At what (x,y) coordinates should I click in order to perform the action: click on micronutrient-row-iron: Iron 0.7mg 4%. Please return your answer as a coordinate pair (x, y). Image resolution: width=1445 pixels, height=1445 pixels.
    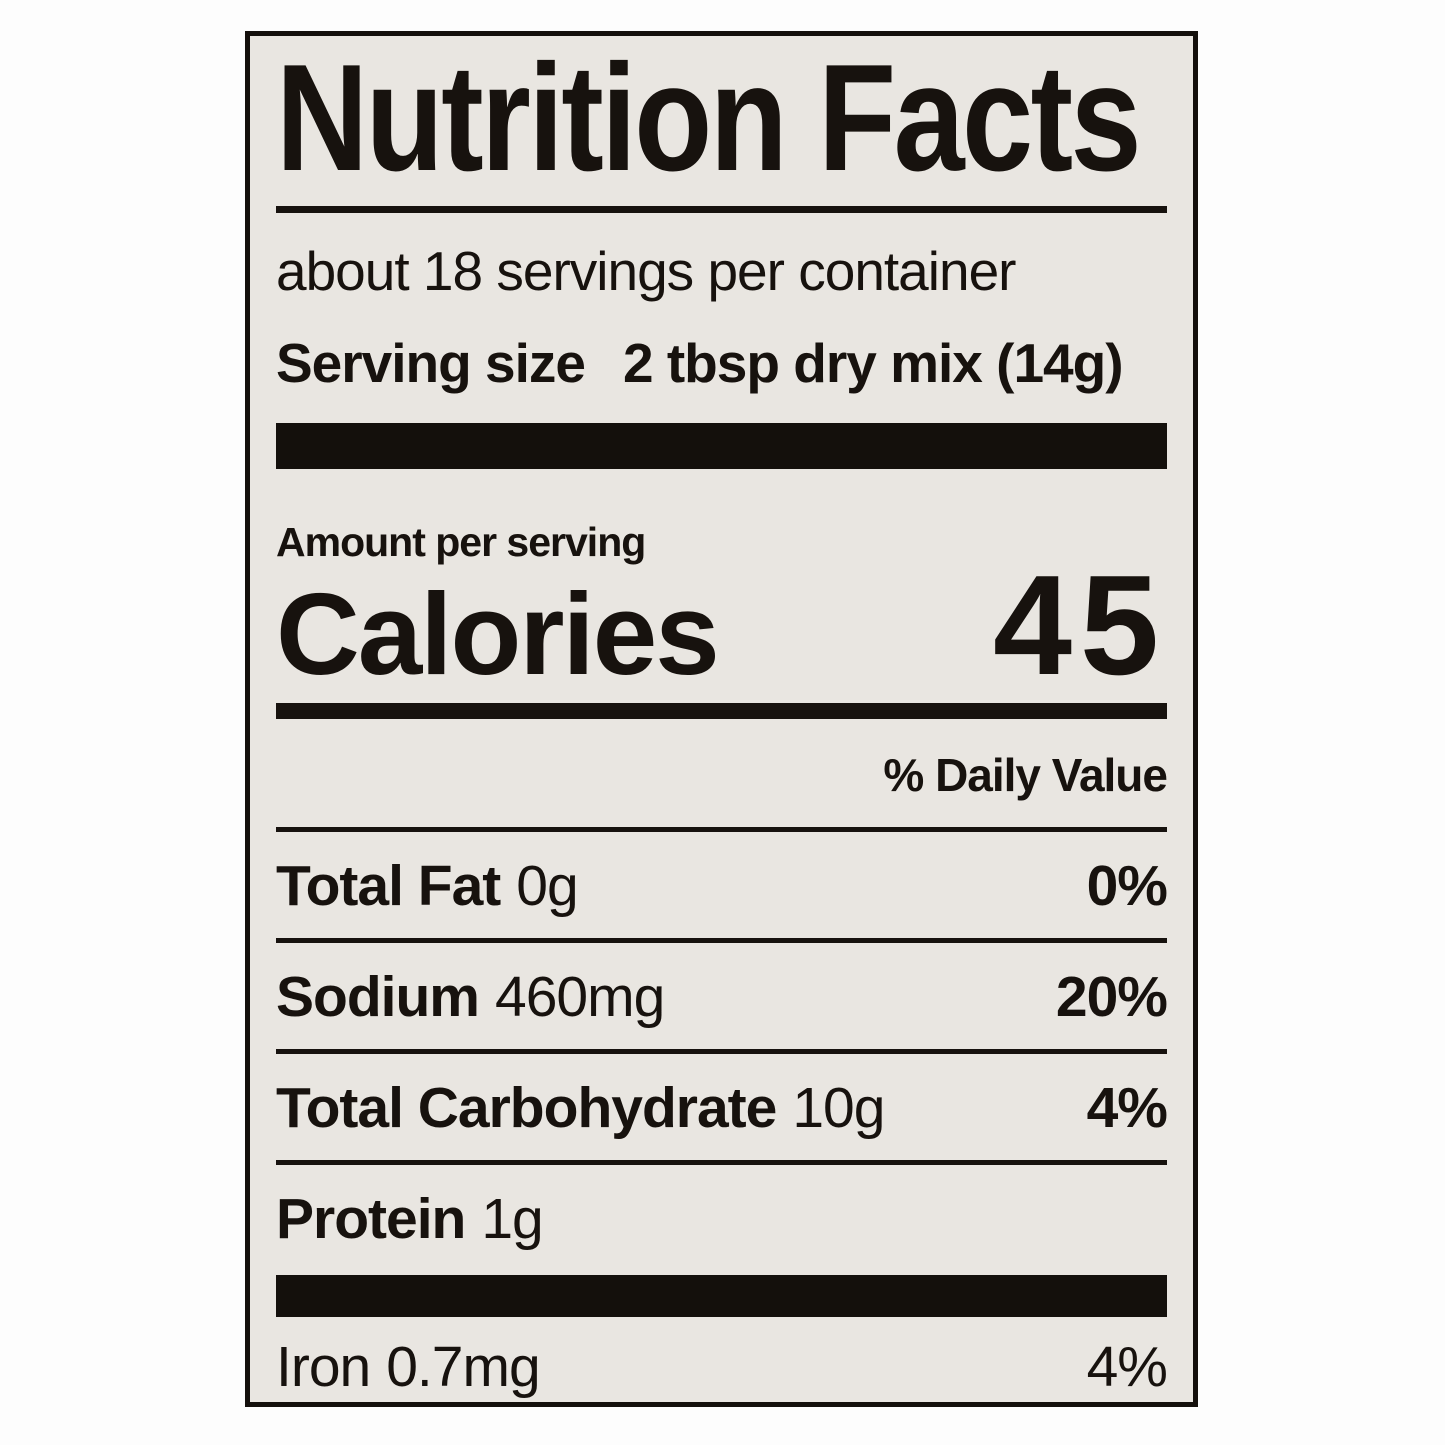
    Looking at the image, I should click on (722, 1359).